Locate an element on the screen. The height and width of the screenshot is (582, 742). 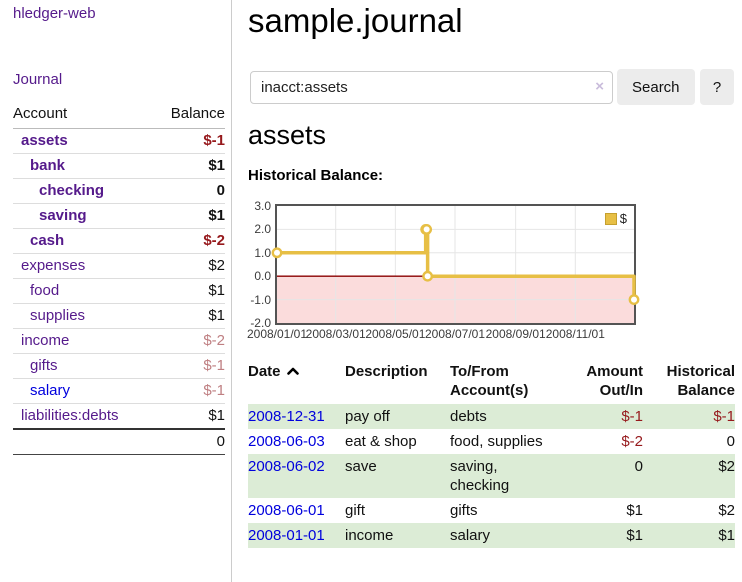
search-input is located at coordinates (431, 87).